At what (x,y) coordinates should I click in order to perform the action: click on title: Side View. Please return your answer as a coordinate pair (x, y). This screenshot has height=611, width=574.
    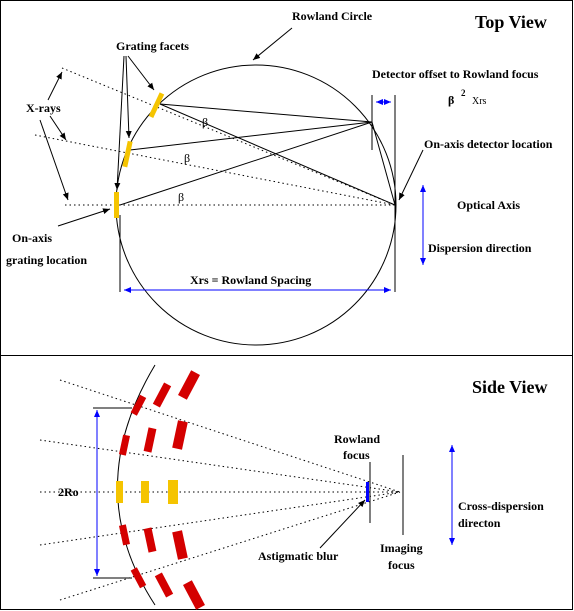
    Looking at the image, I should click on (510, 387).